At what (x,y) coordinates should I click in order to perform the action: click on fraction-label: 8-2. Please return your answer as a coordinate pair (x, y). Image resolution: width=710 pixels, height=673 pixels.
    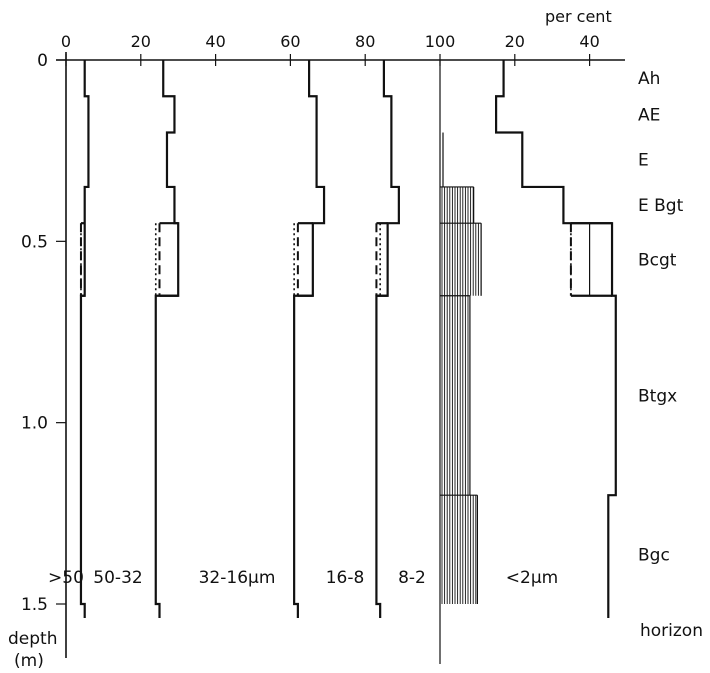
    Looking at the image, I should click on (412, 578).